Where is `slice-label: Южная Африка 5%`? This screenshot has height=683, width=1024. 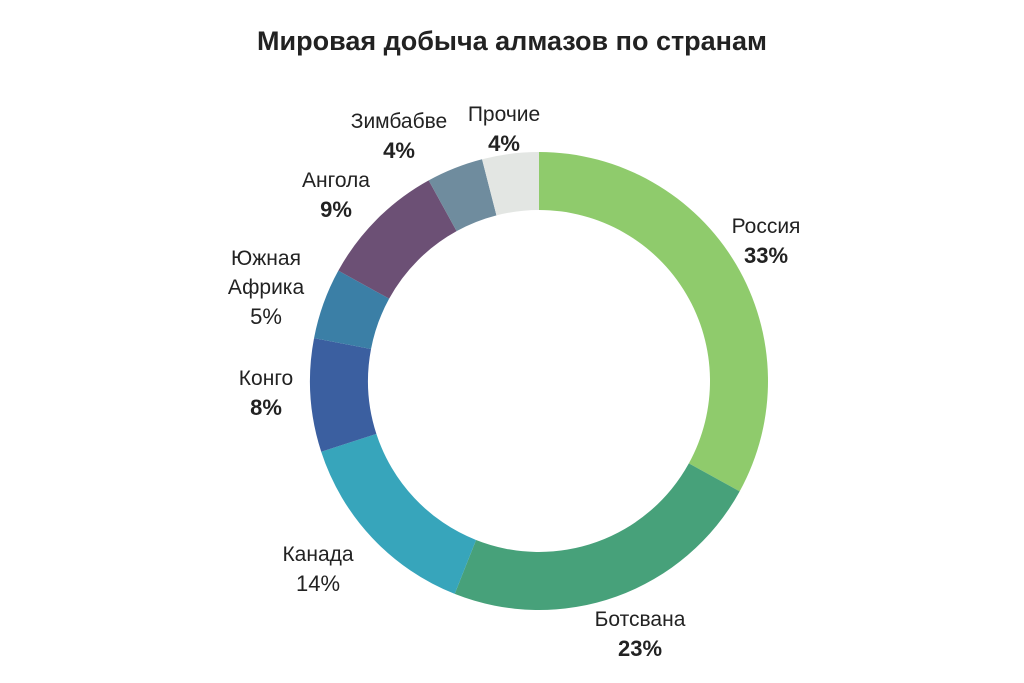 slice-label: Южная Африка 5% is located at coordinates (266, 287).